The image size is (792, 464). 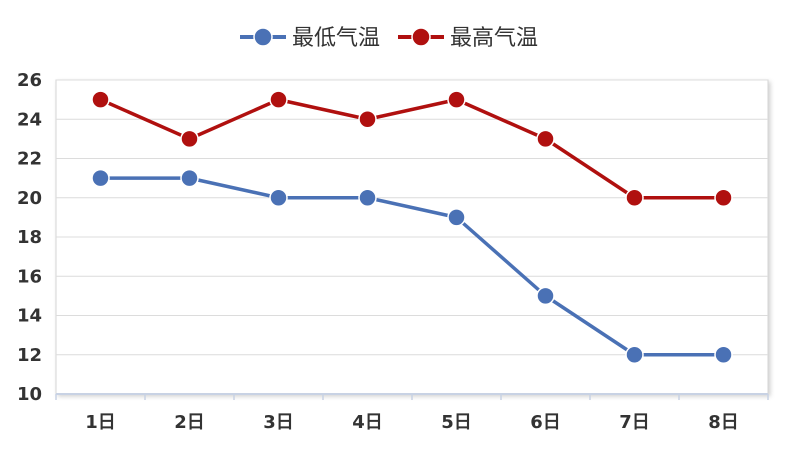 I want to click on legend-label: 最低气温, so click(x=336, y=38).